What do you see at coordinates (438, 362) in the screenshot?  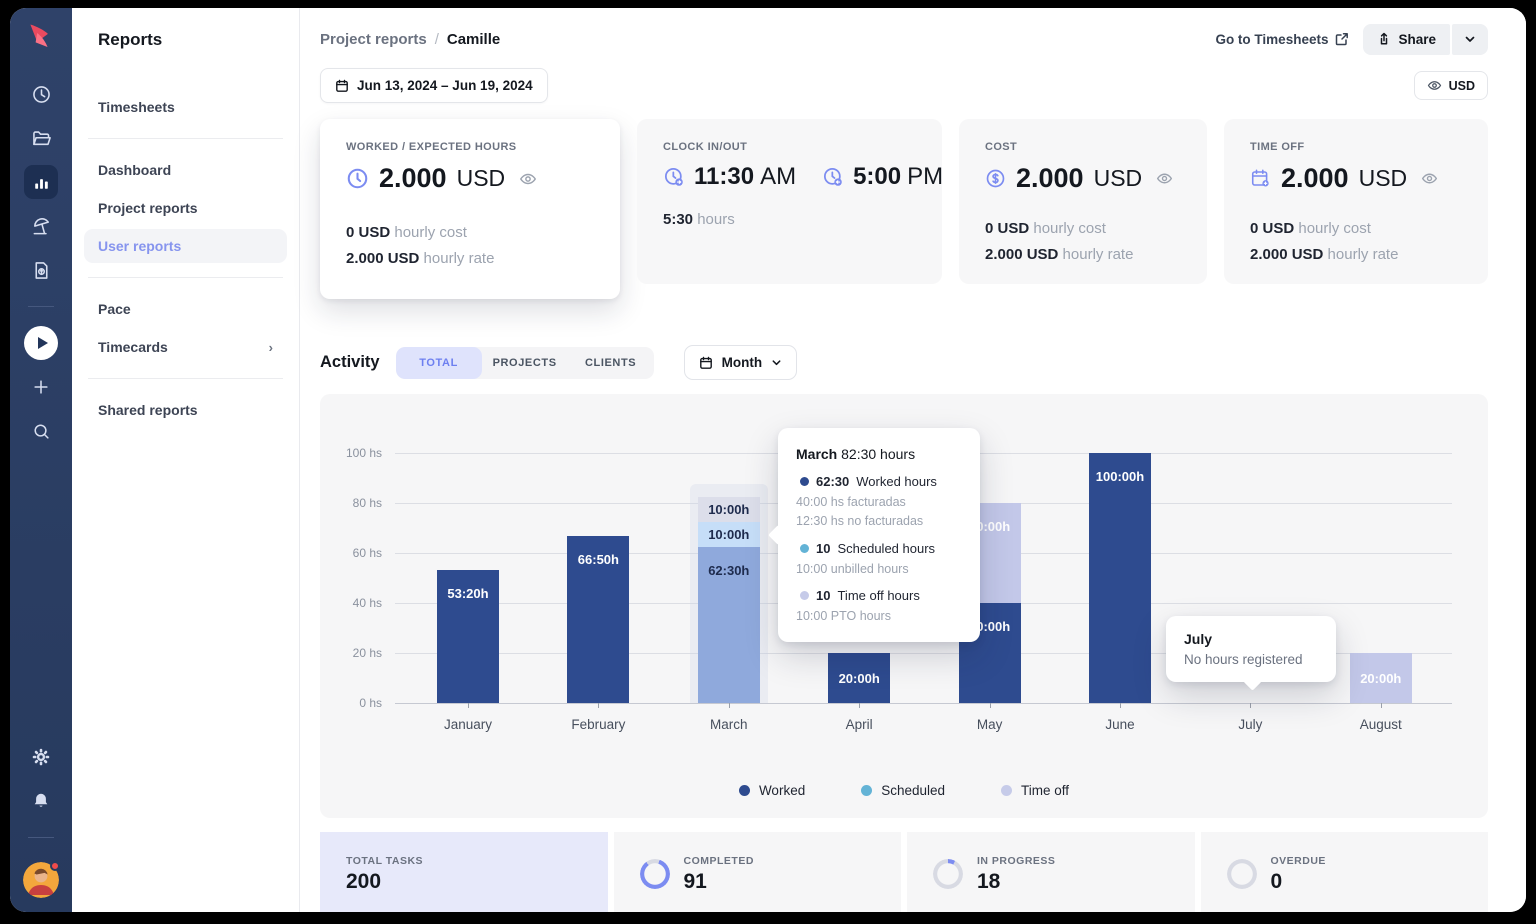 I see `tab-total: TOTAL` at bounding box center [438, 362].